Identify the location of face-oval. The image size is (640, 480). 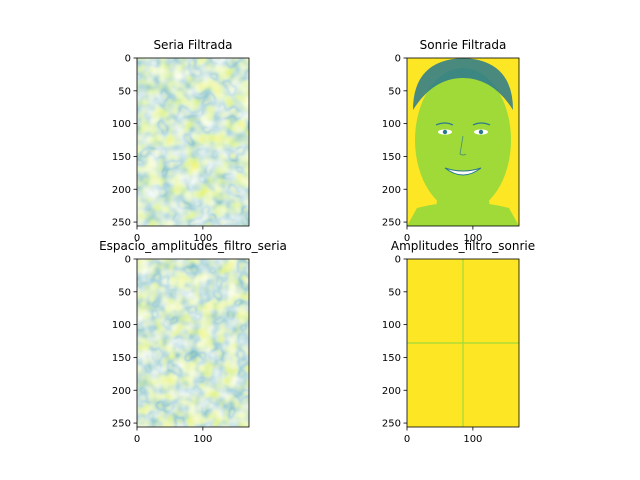
(463, 140).